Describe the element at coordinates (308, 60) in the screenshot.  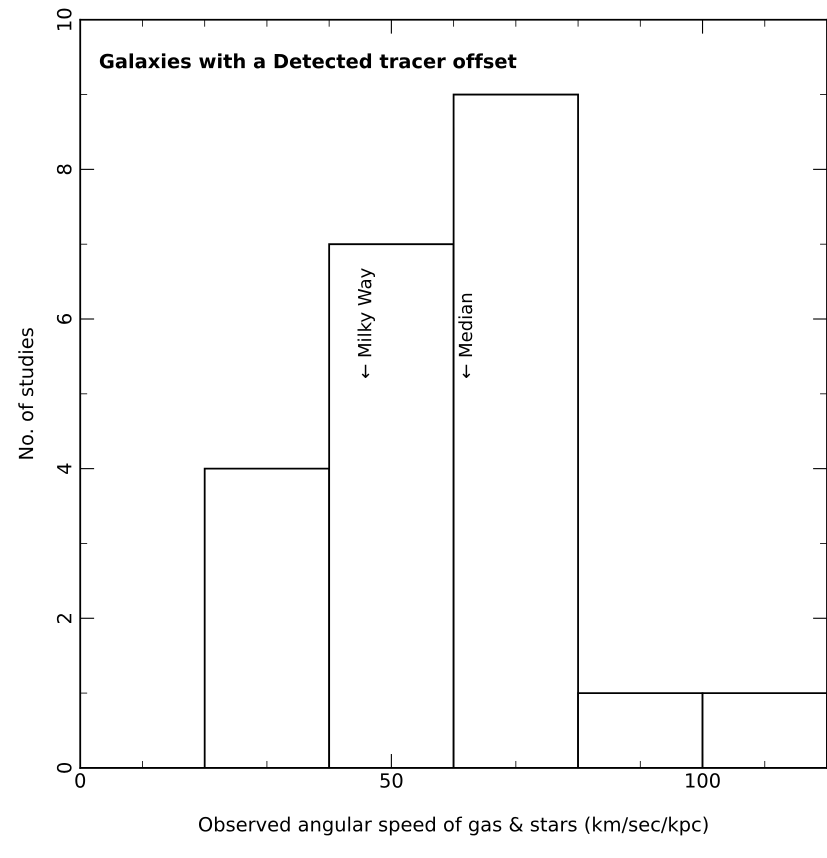
I see `text: Galaxies with a Detected tracer offset` at that location.